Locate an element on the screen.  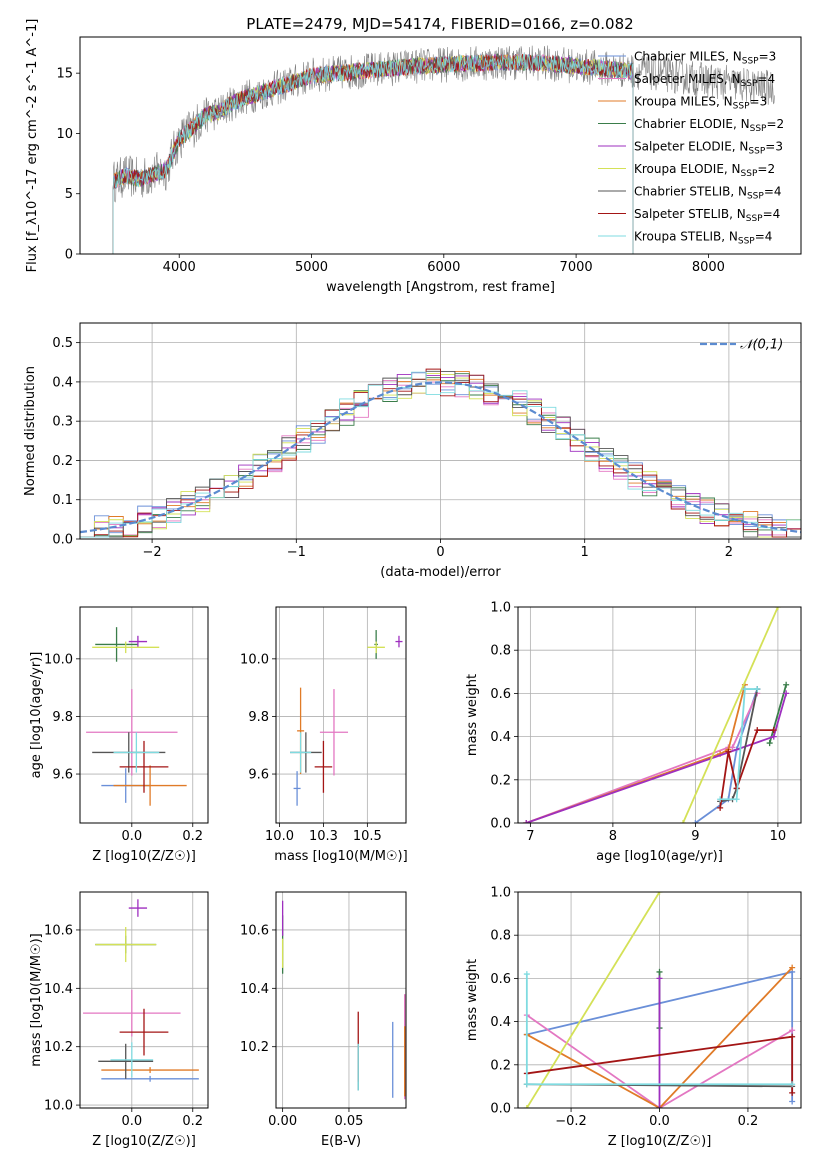
x-axis-label: wavelength [Angstrom, rest frame] is located at coordinates (440, 287).